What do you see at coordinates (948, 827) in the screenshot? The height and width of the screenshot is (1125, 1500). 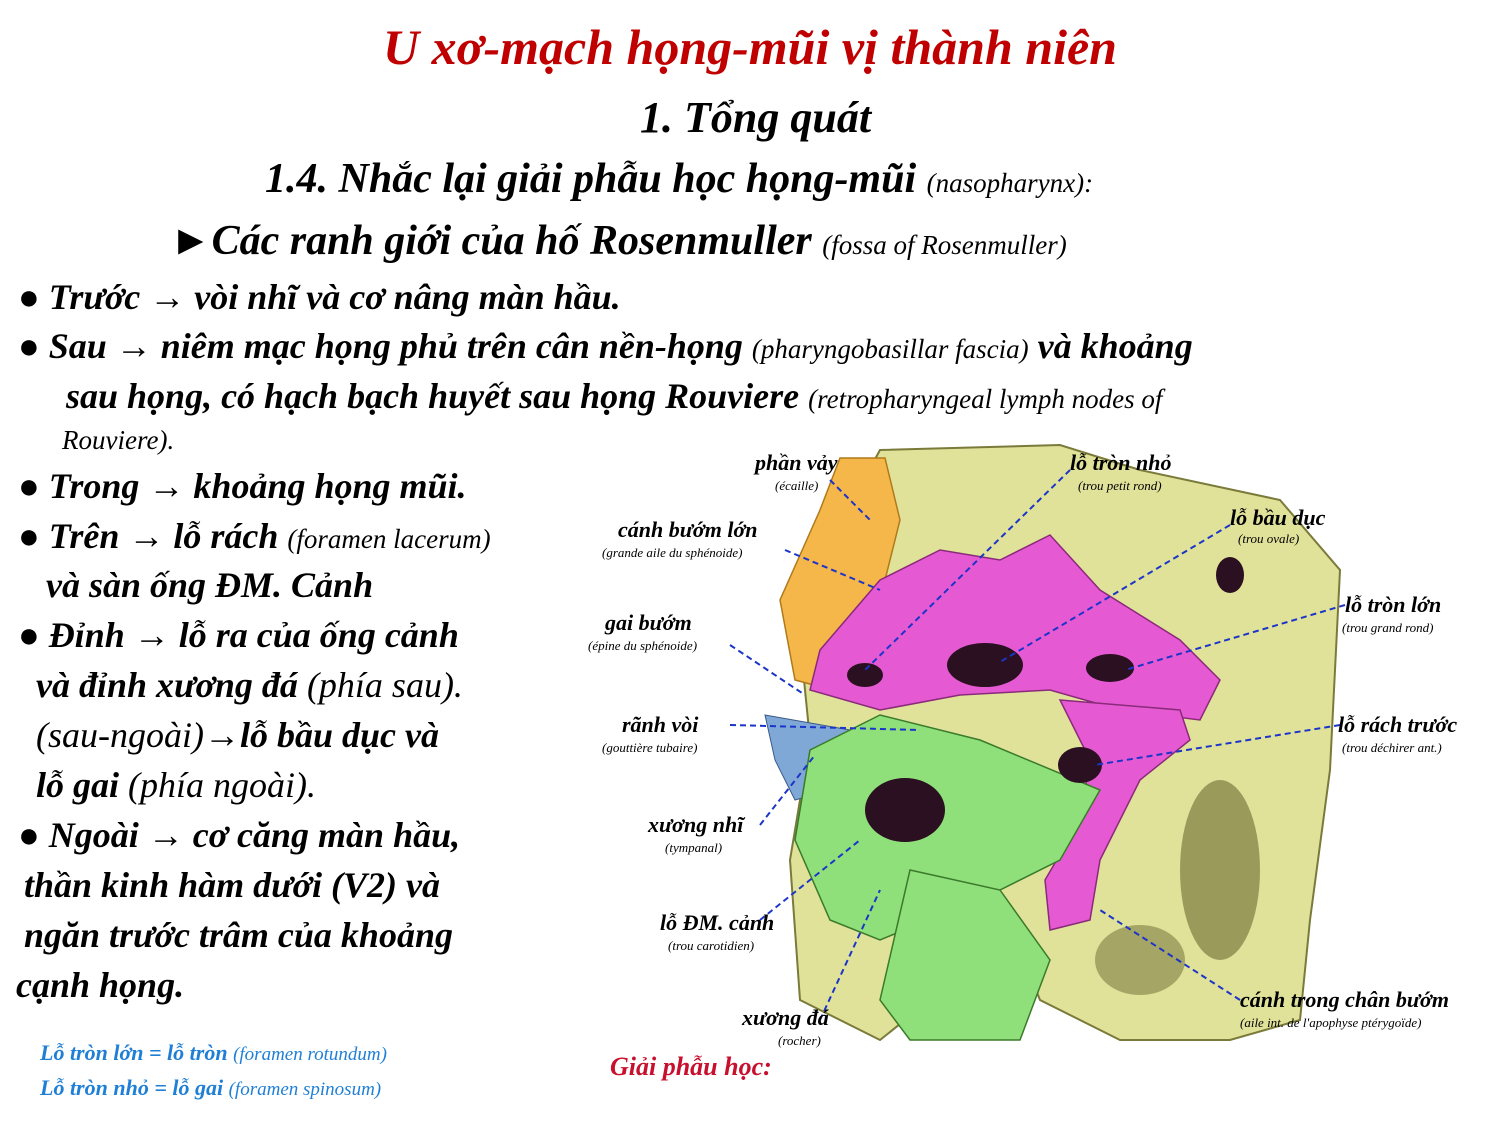 I see `tympanic-region` at bounding box center [948, 827].